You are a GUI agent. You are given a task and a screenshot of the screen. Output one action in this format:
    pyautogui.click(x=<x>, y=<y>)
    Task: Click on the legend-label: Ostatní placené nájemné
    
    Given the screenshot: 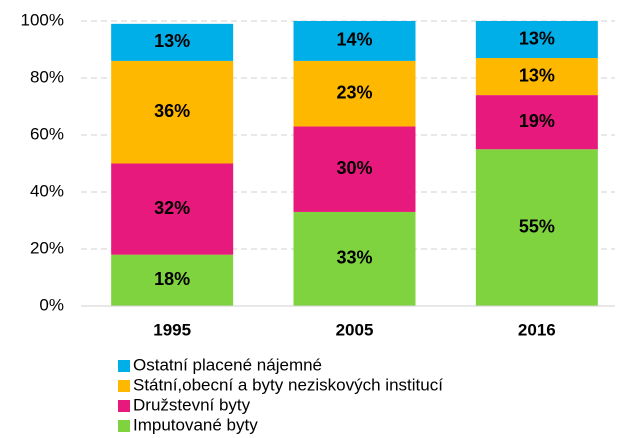 What is the action you would take?
    pyautogui.click(x=227, y=364)
    